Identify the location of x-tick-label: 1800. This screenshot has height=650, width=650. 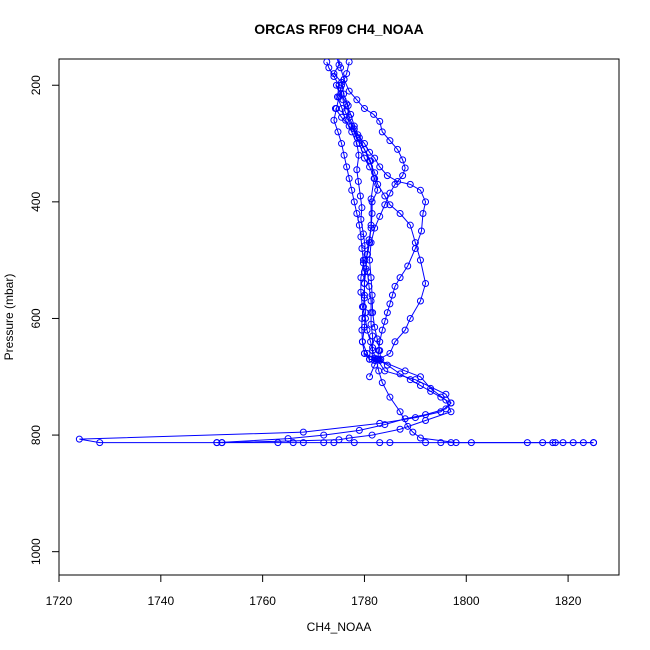
(466, 601).